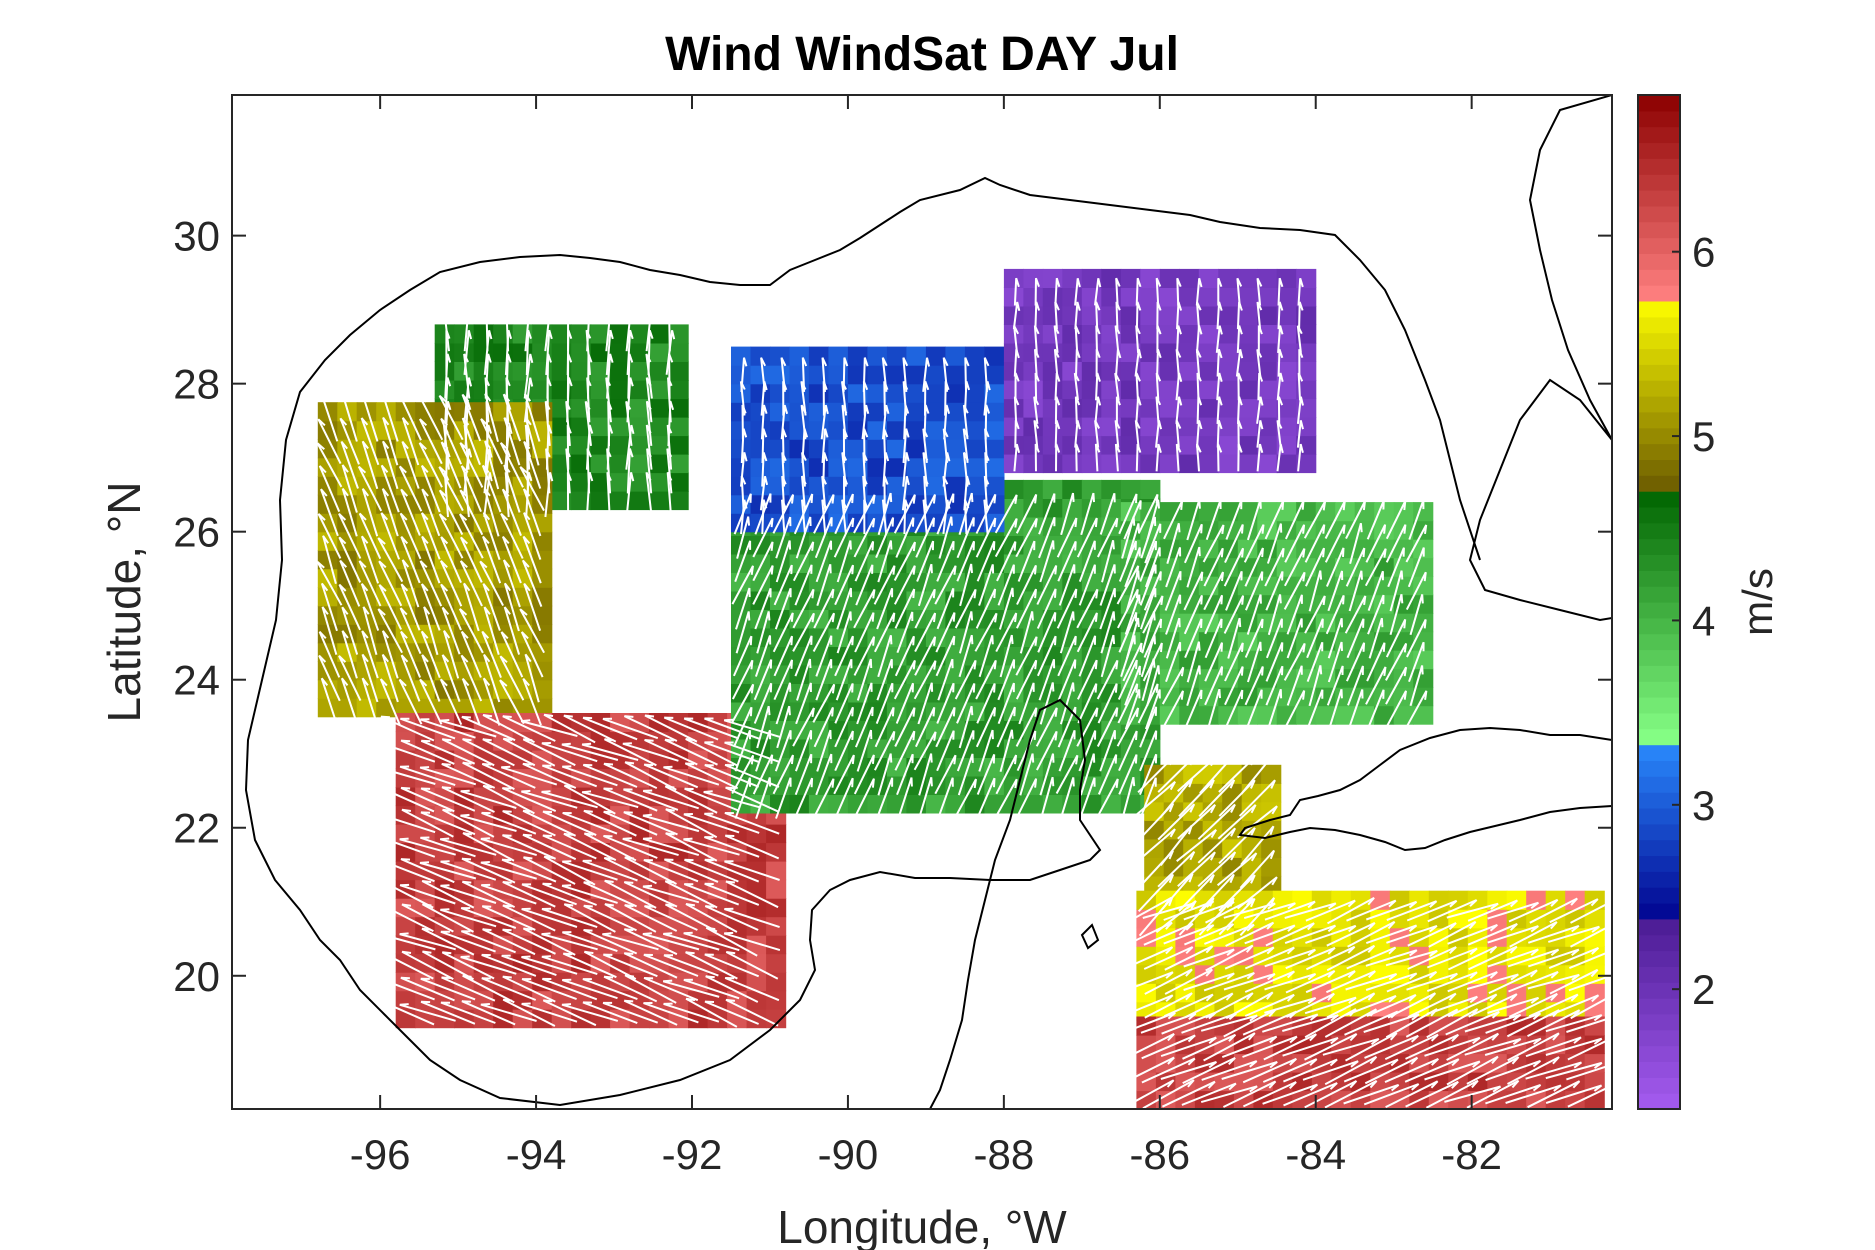 The image size is (1875, 1250). What do you see at coordinates (1257, 774) in the screenshot?
I see `wind-vector-yucatan-channel` at bounding box center [1257, 774].